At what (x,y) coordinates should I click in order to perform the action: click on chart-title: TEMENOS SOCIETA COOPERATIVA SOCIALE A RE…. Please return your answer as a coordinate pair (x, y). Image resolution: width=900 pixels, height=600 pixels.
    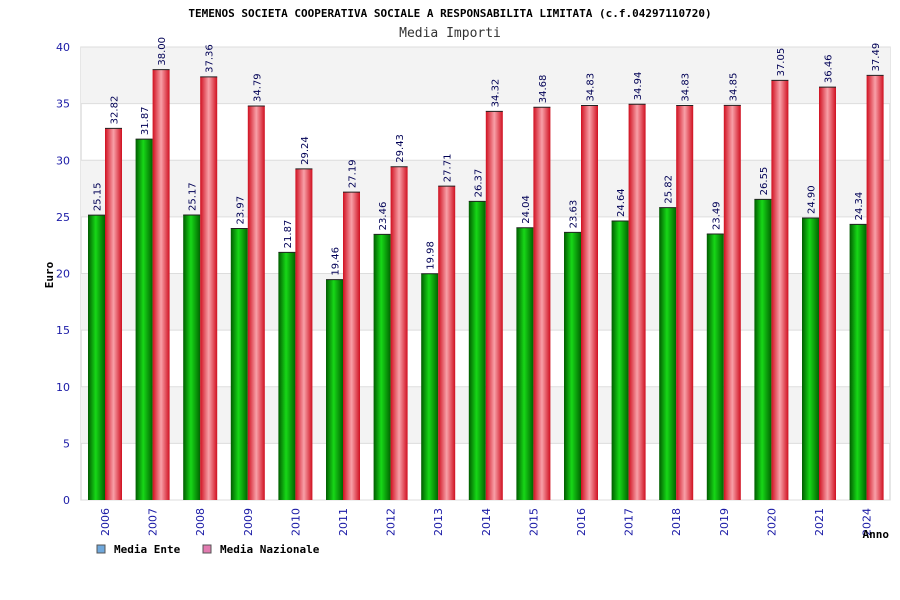
    Looking at the image, I should click on (449, 13).